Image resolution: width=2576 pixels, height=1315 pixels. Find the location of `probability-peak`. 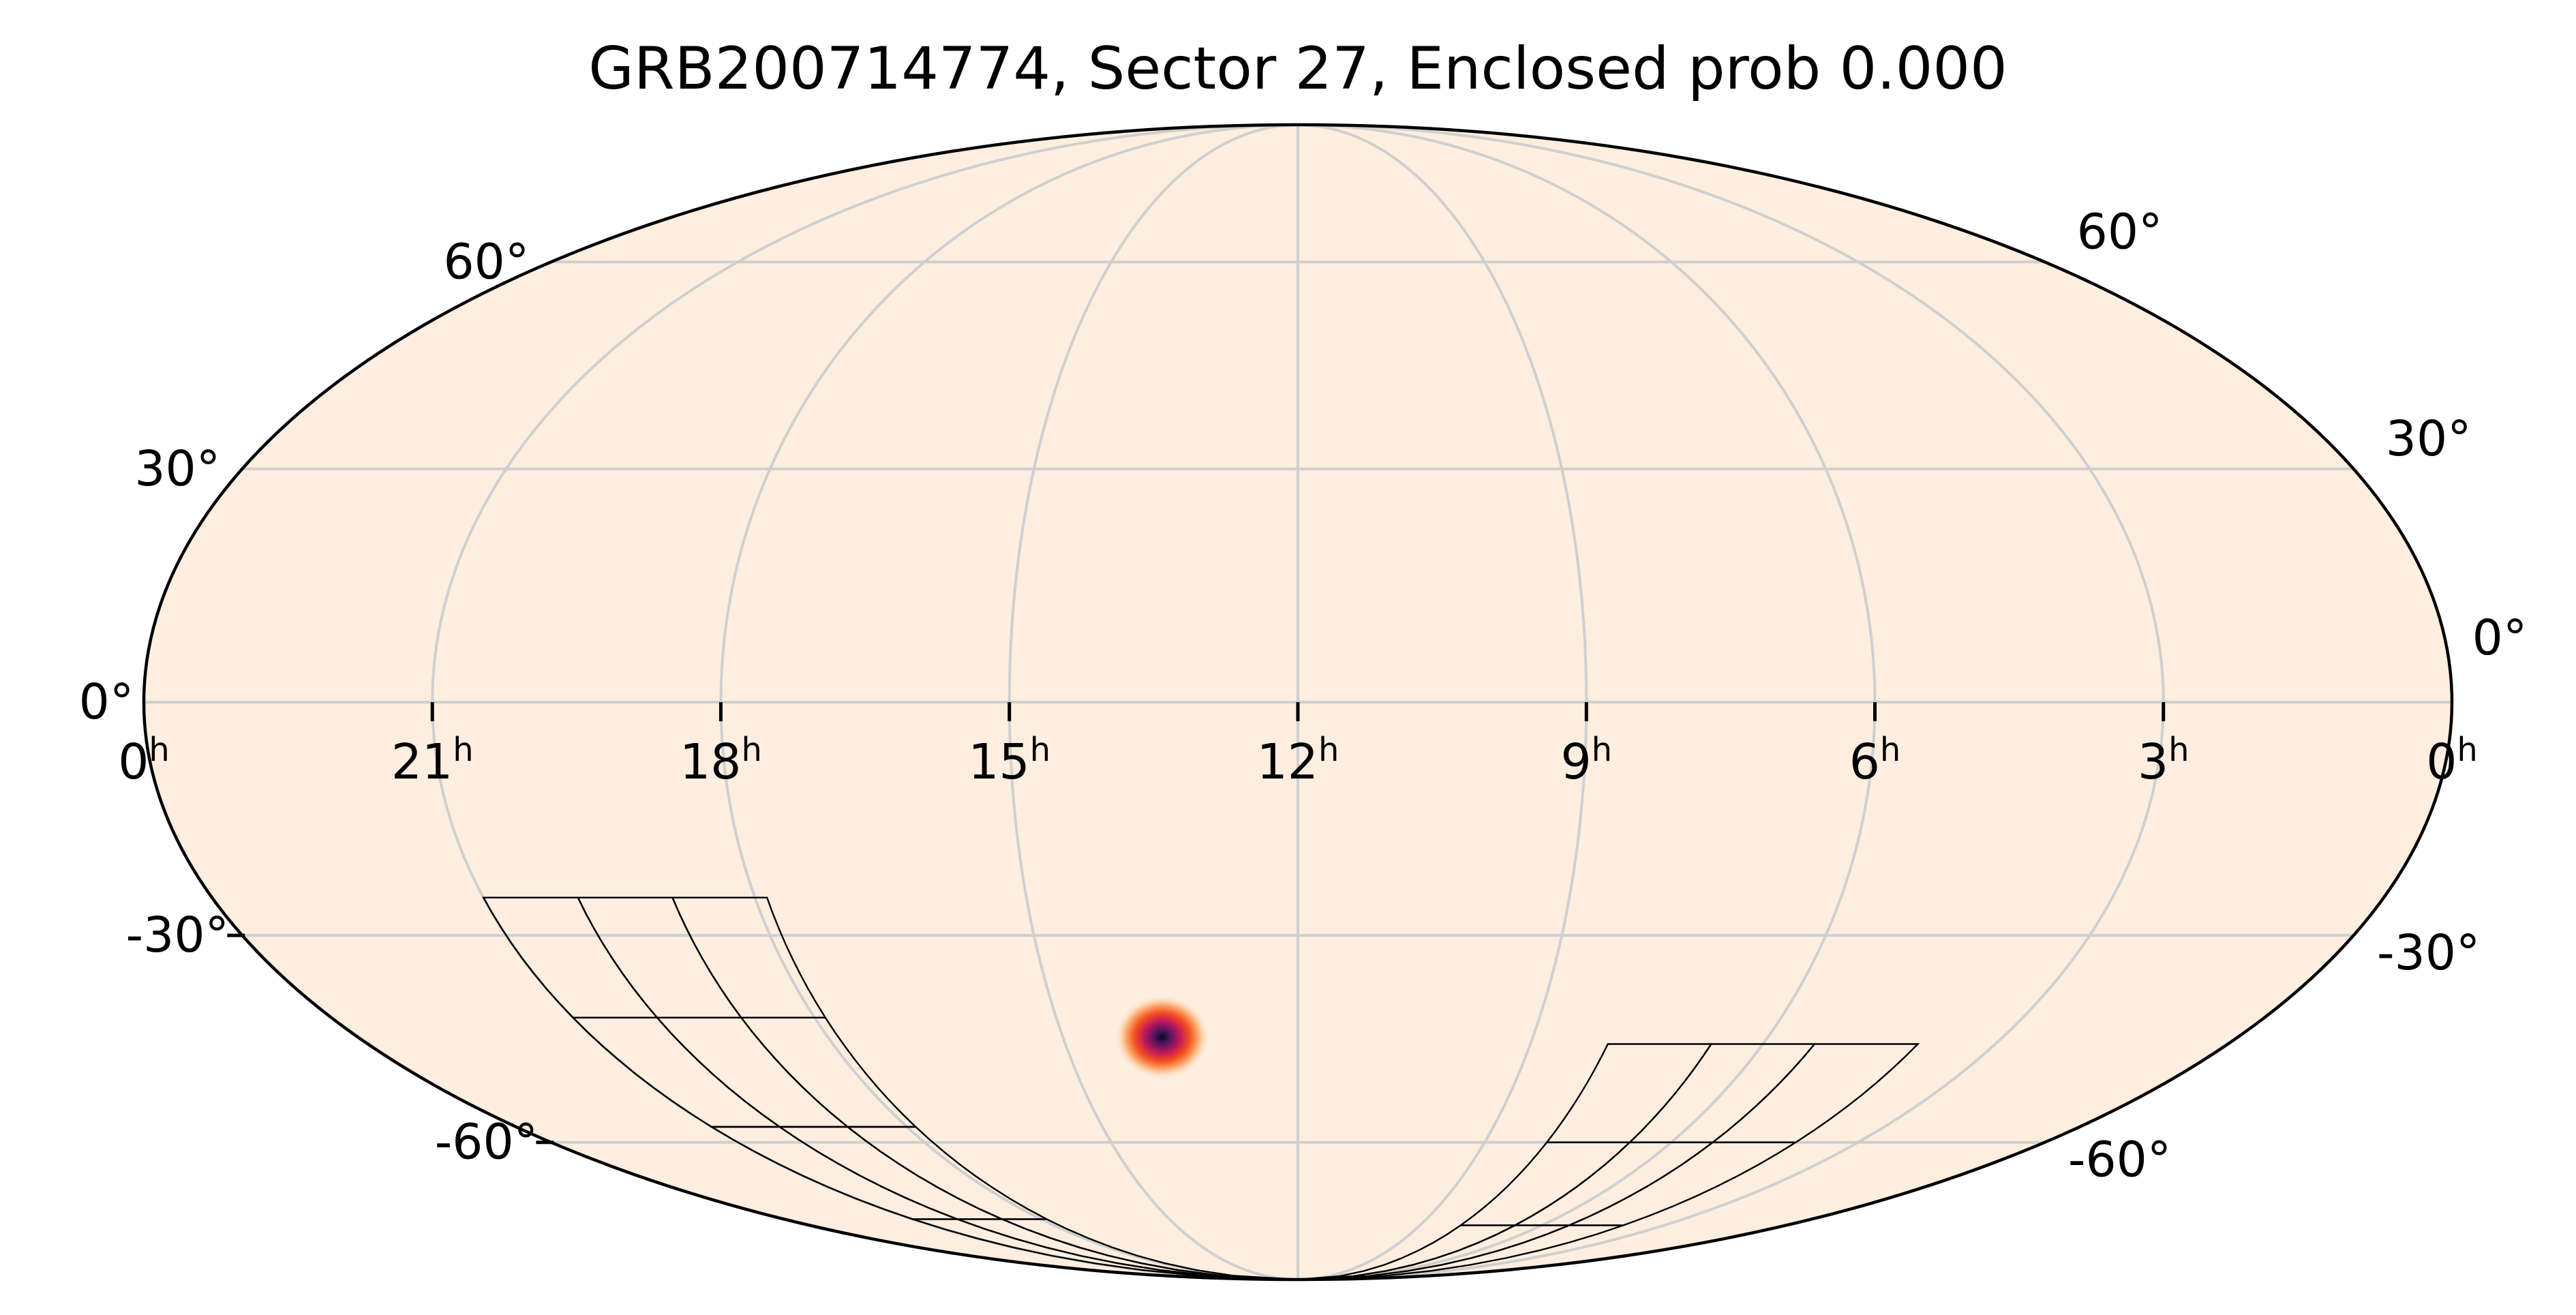

probability-peak is located at coordinates (1162, 1037).